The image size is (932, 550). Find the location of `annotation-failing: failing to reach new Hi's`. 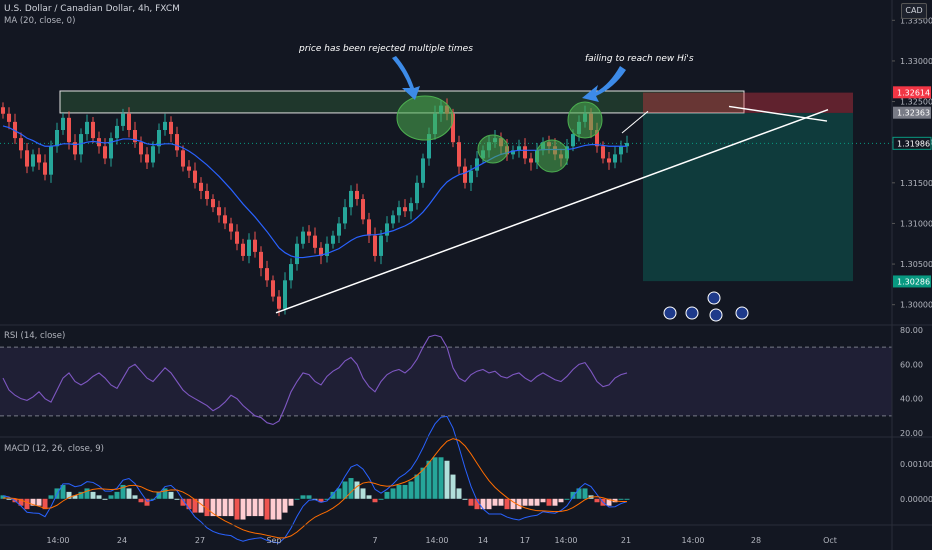

annotation-failing: failing to reach new Hi's is located at coordinates (639, 59).